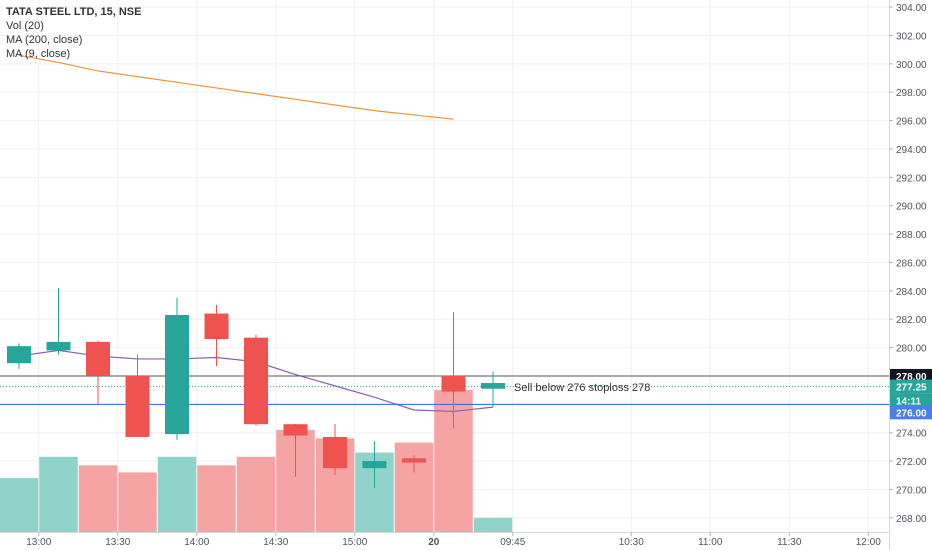 This screenshot has height=550, width=932. I want to click on price-axis-bg, so click(910, 275).